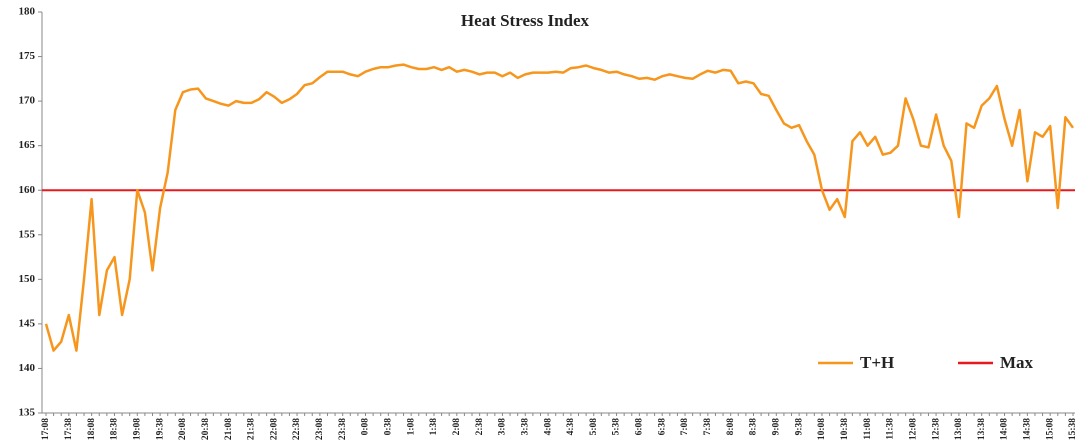  Describe the element at coordinates (115, 429) in the screenshot. I see `x-tick-label: 18:38` at that location.